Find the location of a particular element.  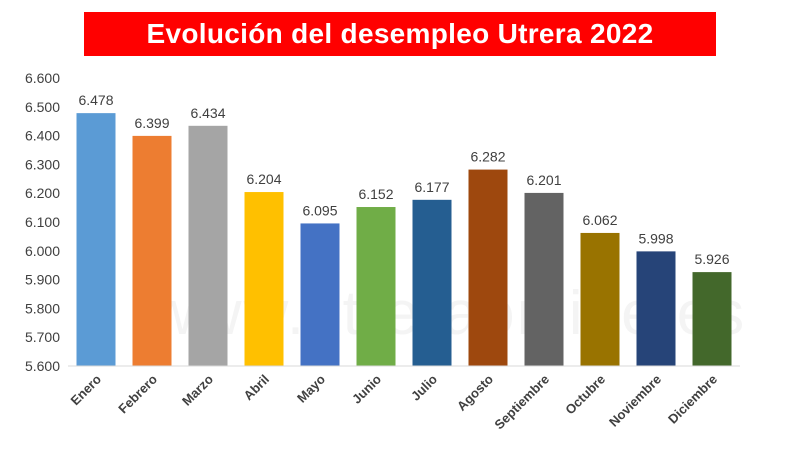

y-tick-label: 6.500 is located at coordinates (42, 107).